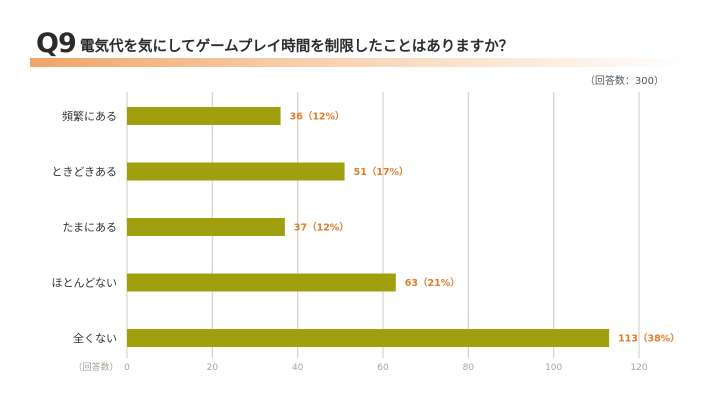  I want to click on x-tick-label: 0, so click(127, 368).